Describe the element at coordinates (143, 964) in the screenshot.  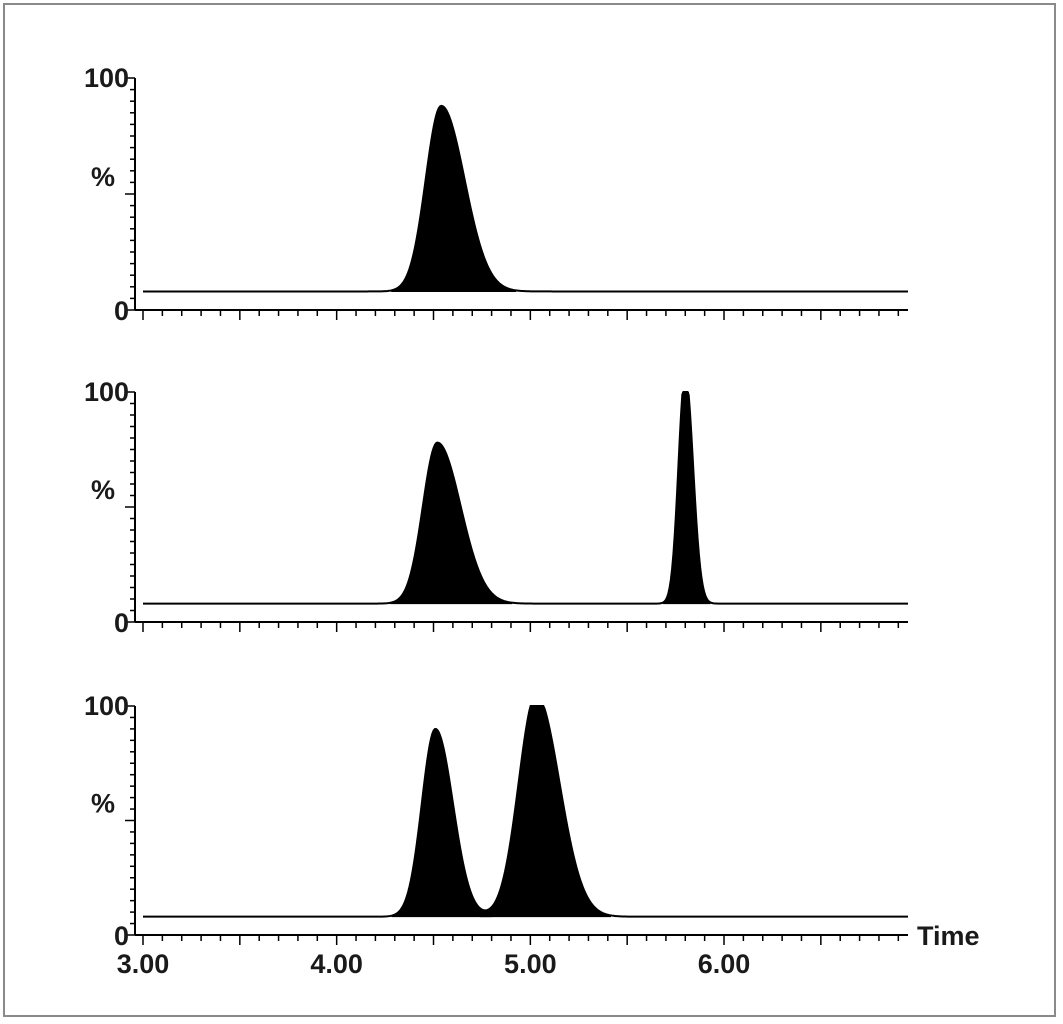
I see `x-tick-label: 3.00` at that location.